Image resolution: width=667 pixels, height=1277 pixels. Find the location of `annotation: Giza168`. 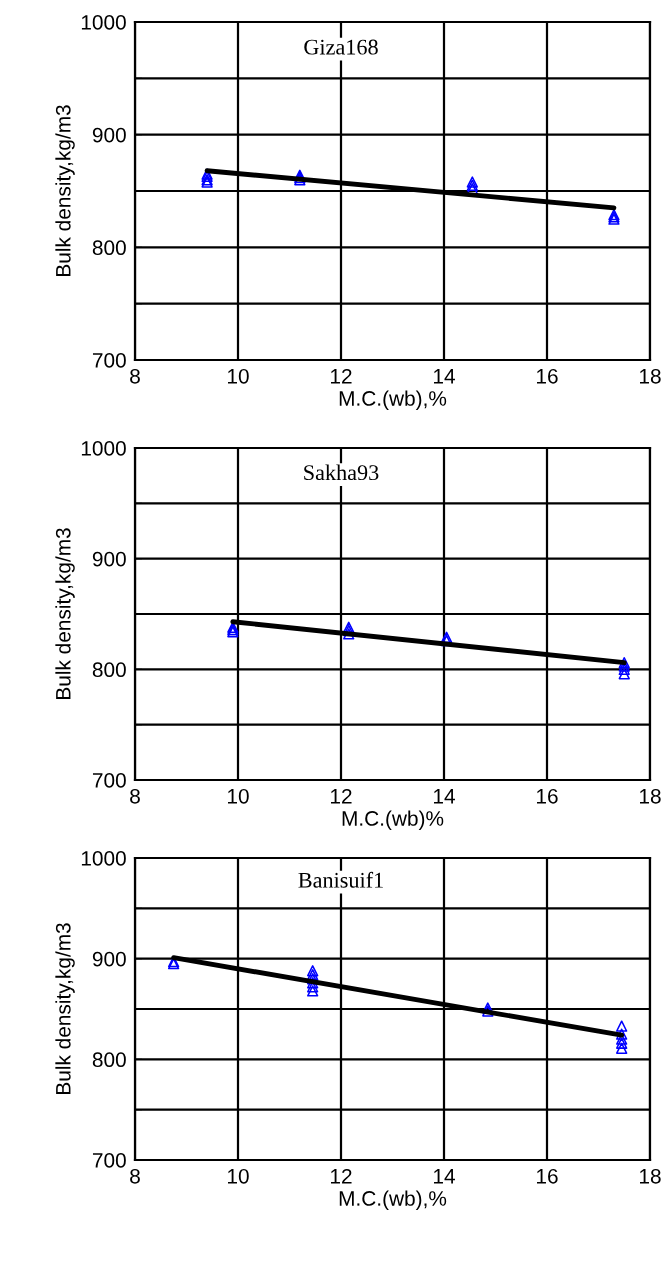

annotation: Giza168 is located at coordinates (341, 47).